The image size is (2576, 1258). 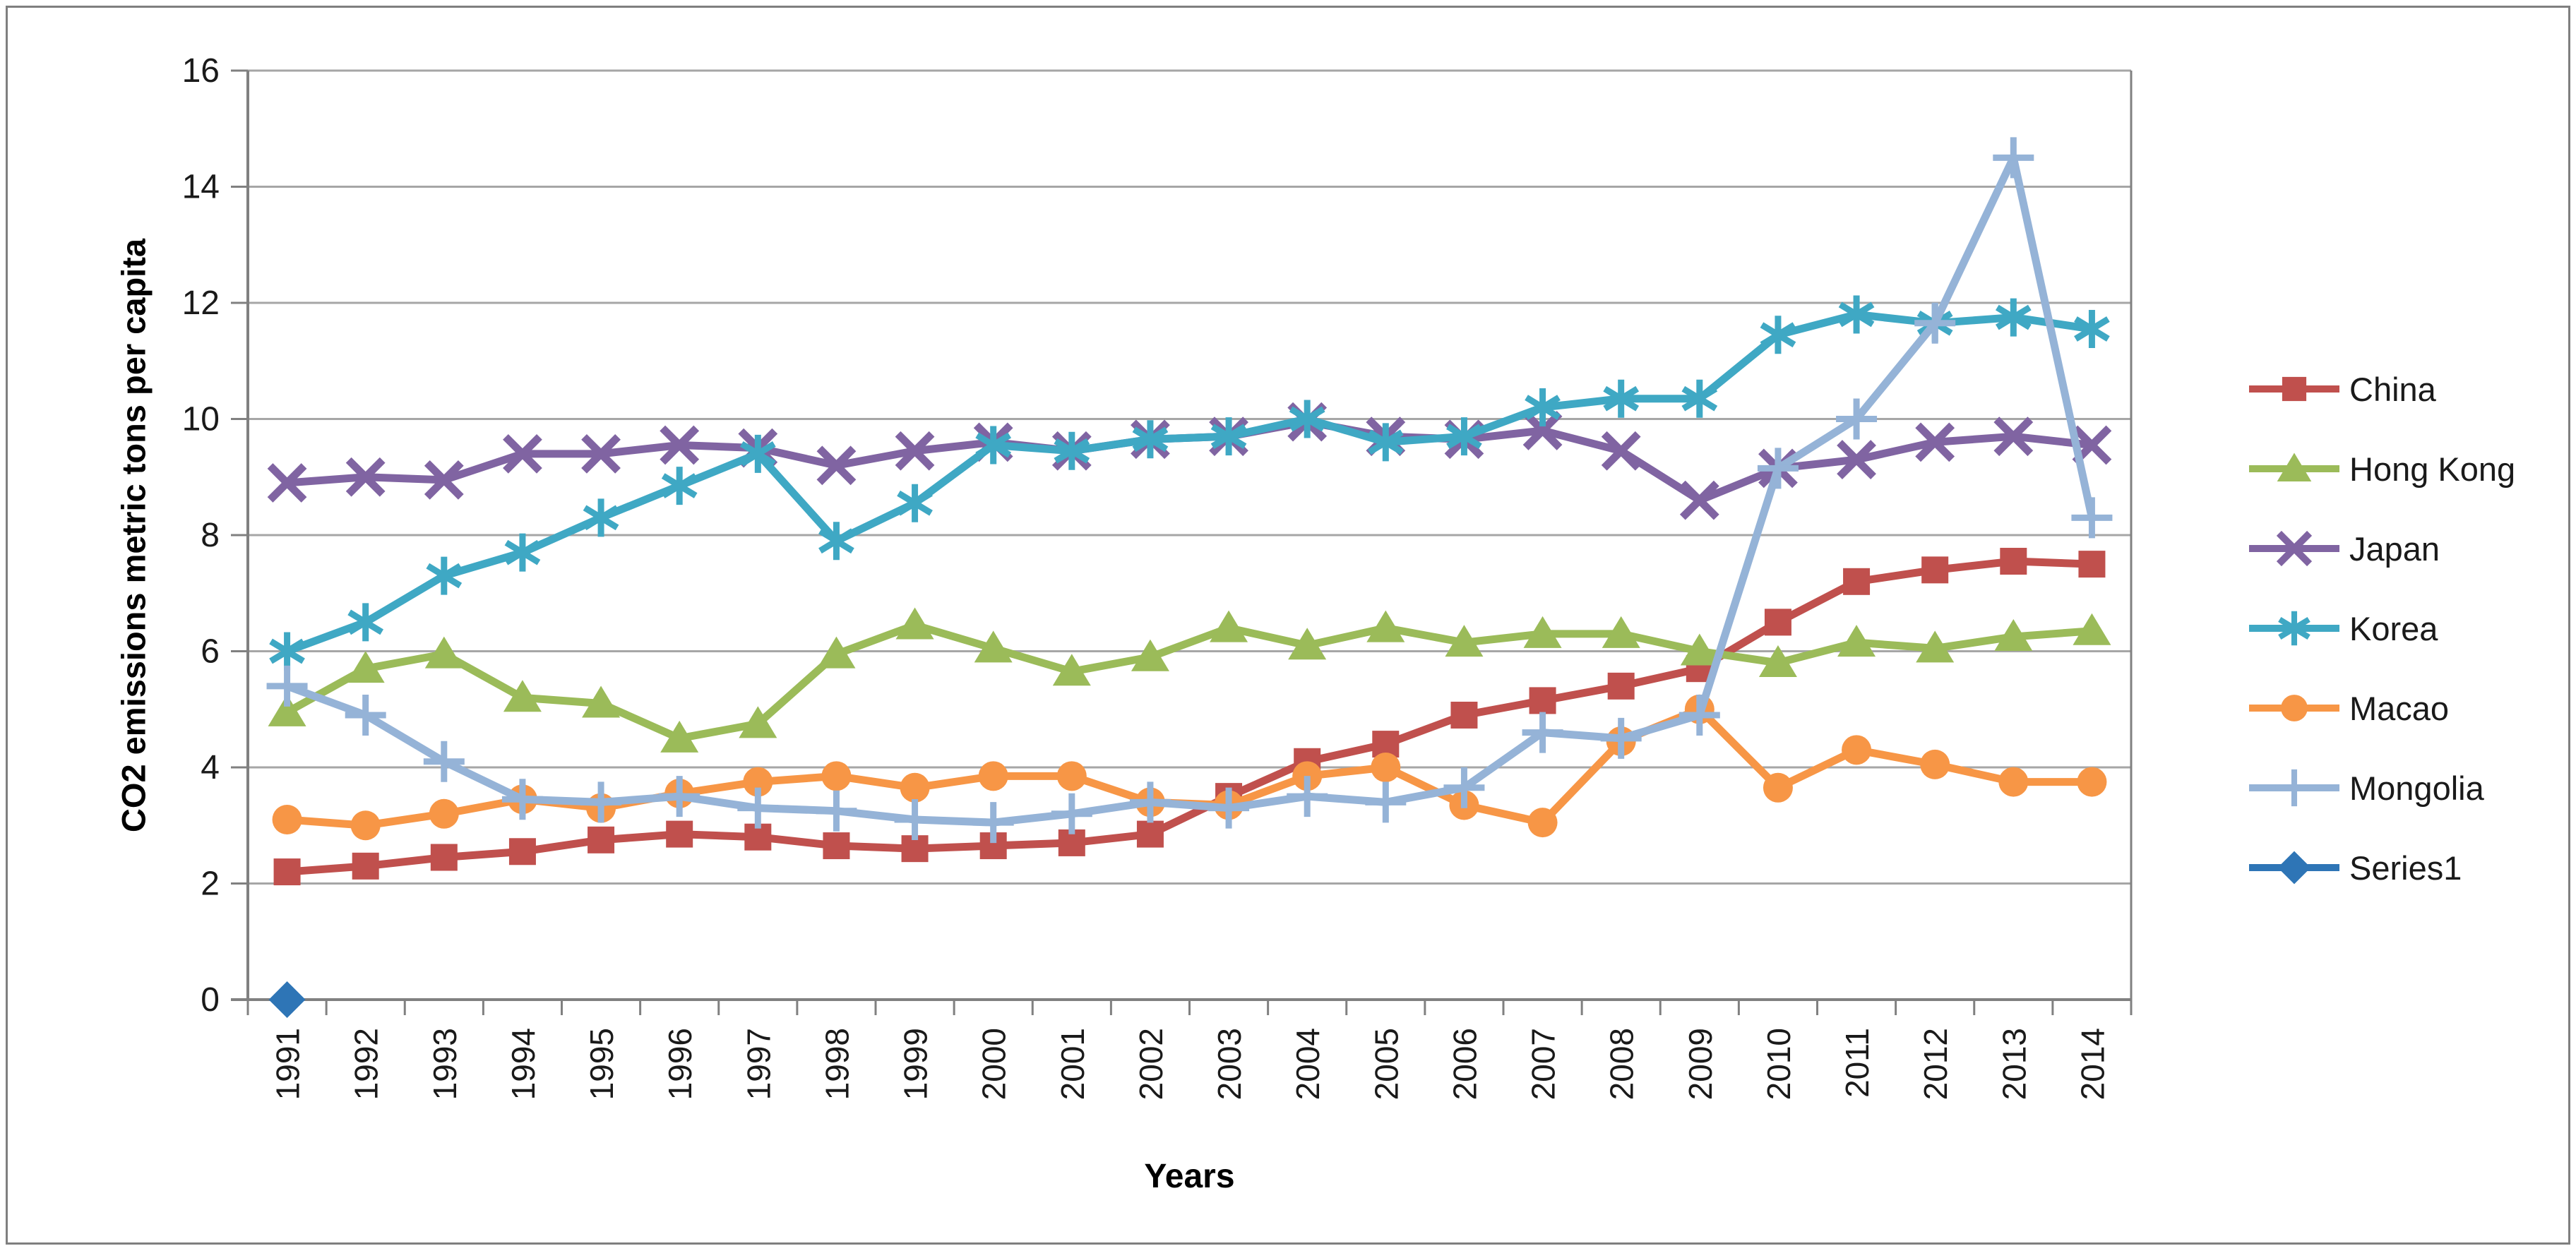 I want to click on legend-item-china: China, so click(x=2342, y=389).